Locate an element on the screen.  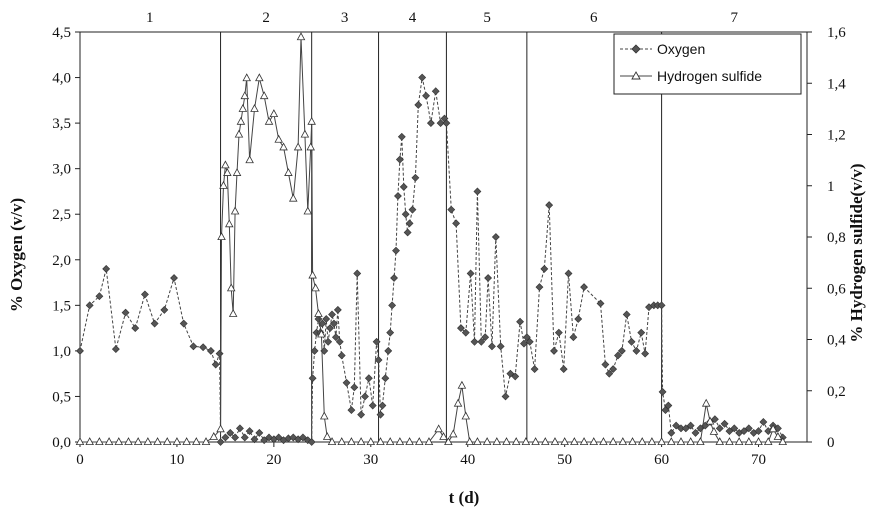
y-left-tick-label: 3,5 is located at coordinates (61, 124).